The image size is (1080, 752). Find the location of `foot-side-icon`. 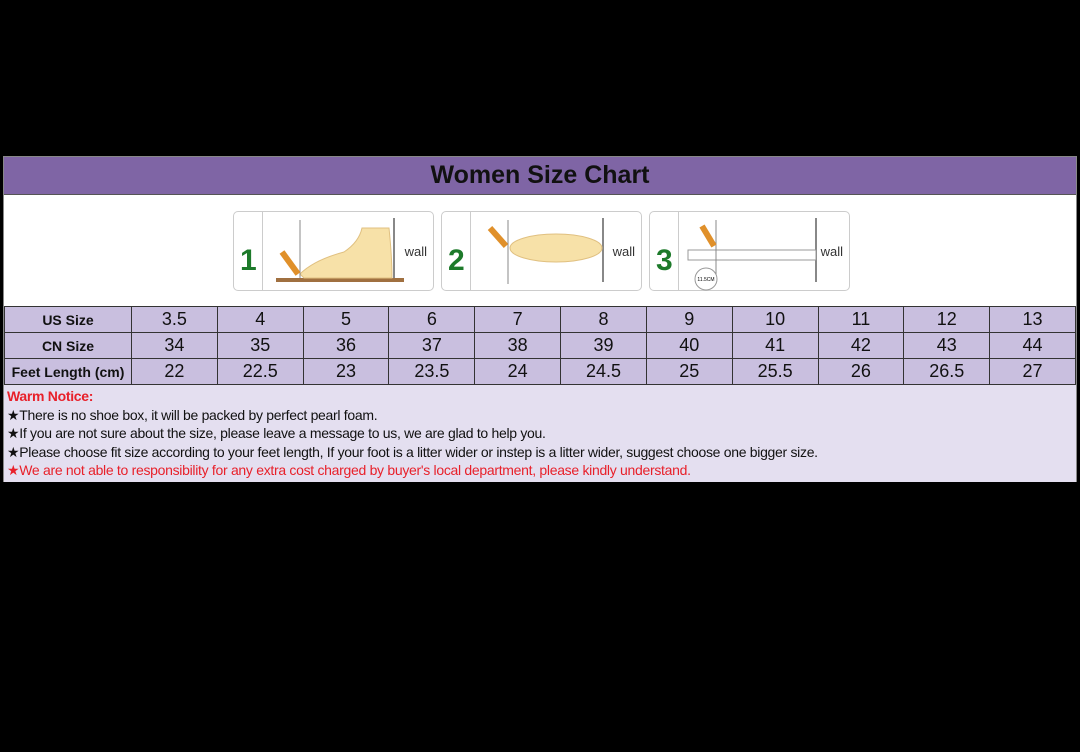

foot-side-icon is located at coordinates (340, 250).